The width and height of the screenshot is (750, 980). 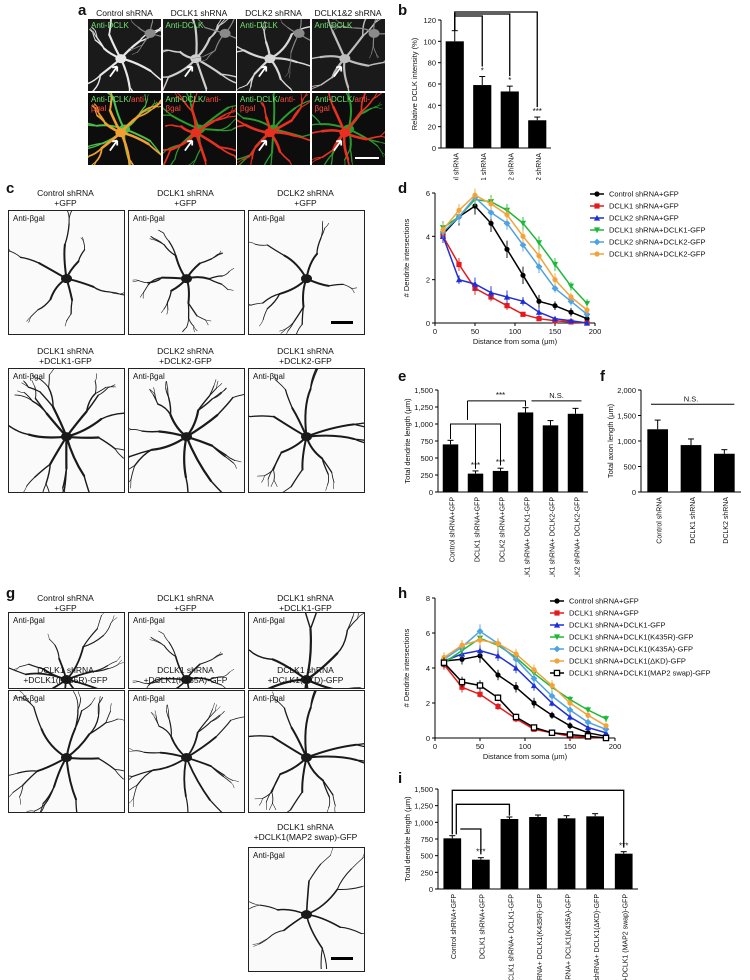 I want to click on caption-line: +DCLK1-GFP, so click(x=305, y=608).